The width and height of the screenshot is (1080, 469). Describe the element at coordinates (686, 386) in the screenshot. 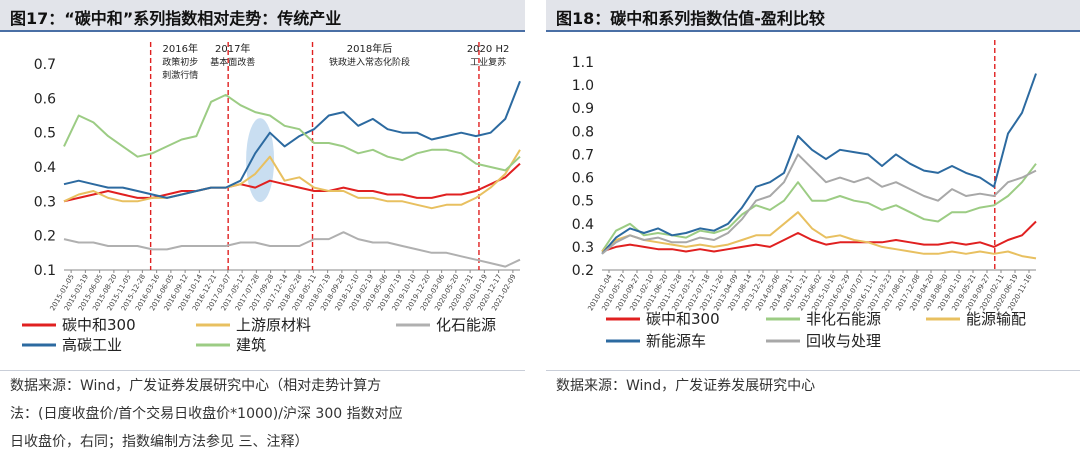

I see `source-note-line: 数据来源：Wind，广发证券发展研究中心` at that location.